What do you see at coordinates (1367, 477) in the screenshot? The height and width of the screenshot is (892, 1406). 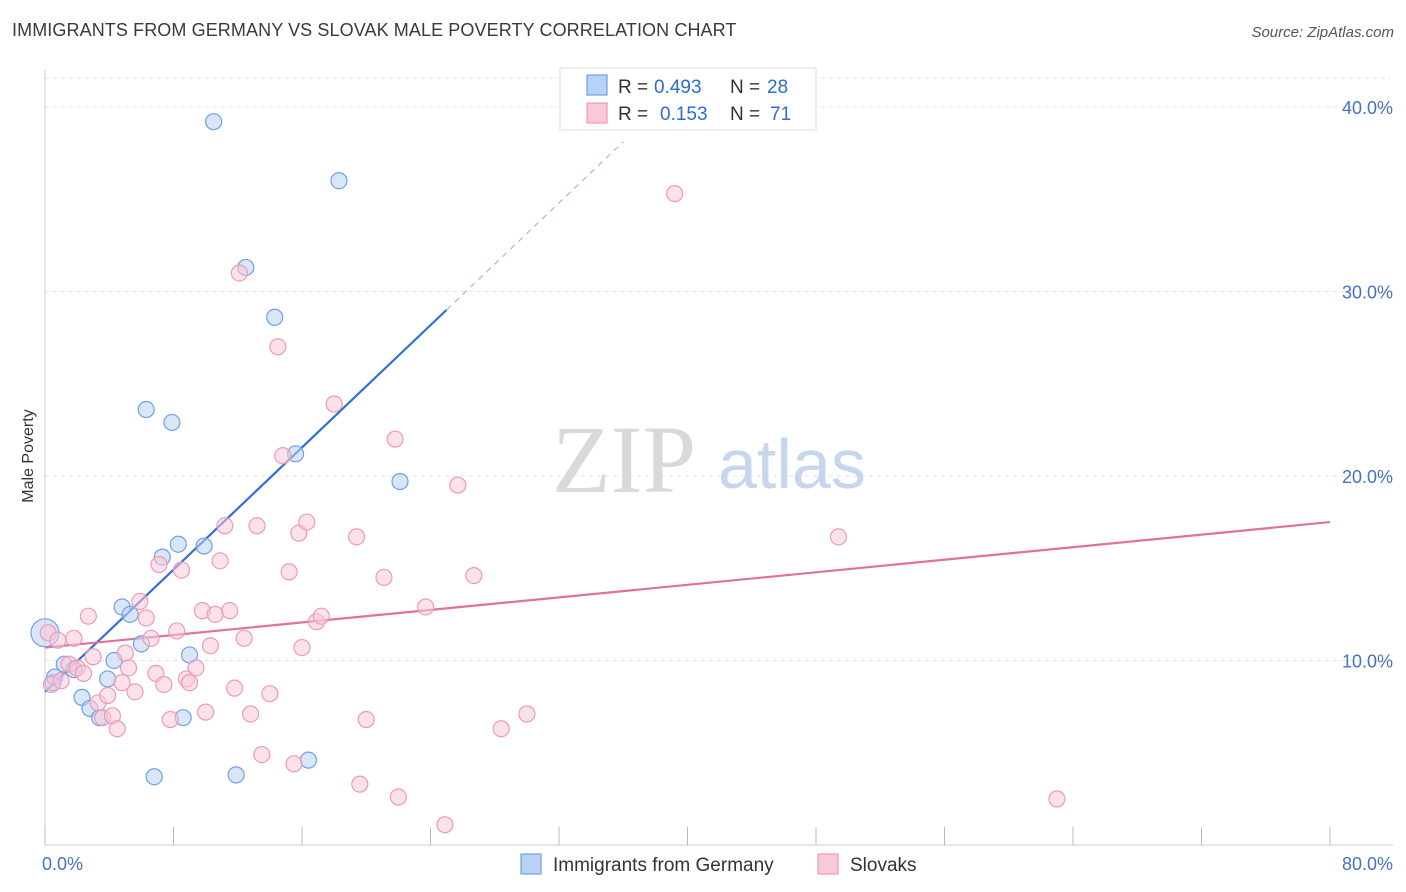 I see `y-tick-label: 20.0%` at bounding box center [1367, 477].